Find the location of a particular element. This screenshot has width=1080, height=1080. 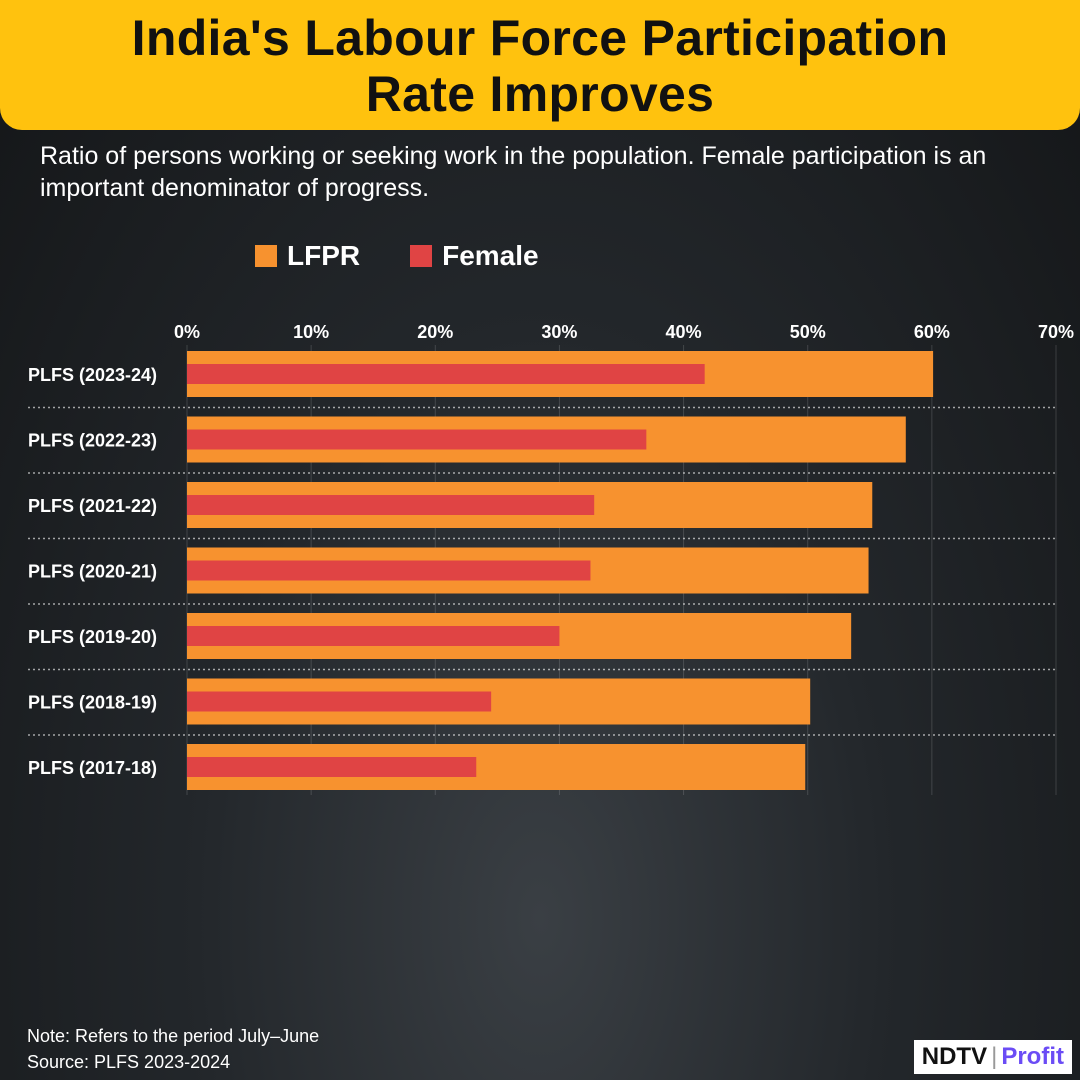

x-tick-label: 0% is located at coordinates (187, 332).